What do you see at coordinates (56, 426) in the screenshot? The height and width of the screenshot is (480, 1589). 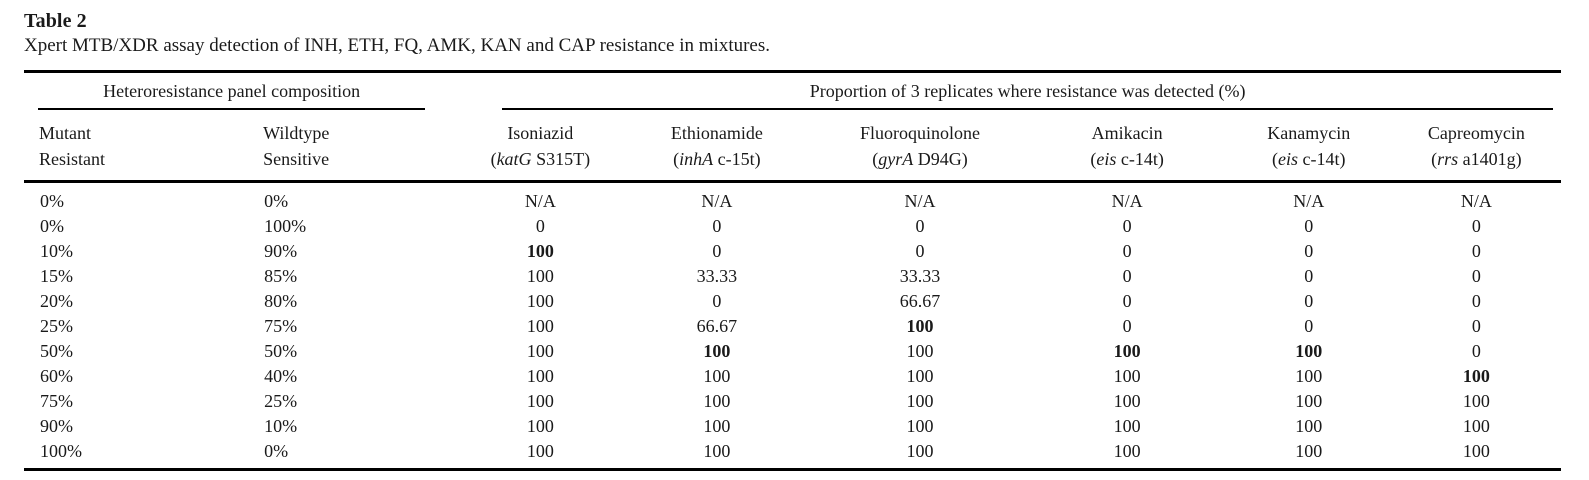 I see `mutant-percent-cell: 90%` at bounding box center [56, 426].